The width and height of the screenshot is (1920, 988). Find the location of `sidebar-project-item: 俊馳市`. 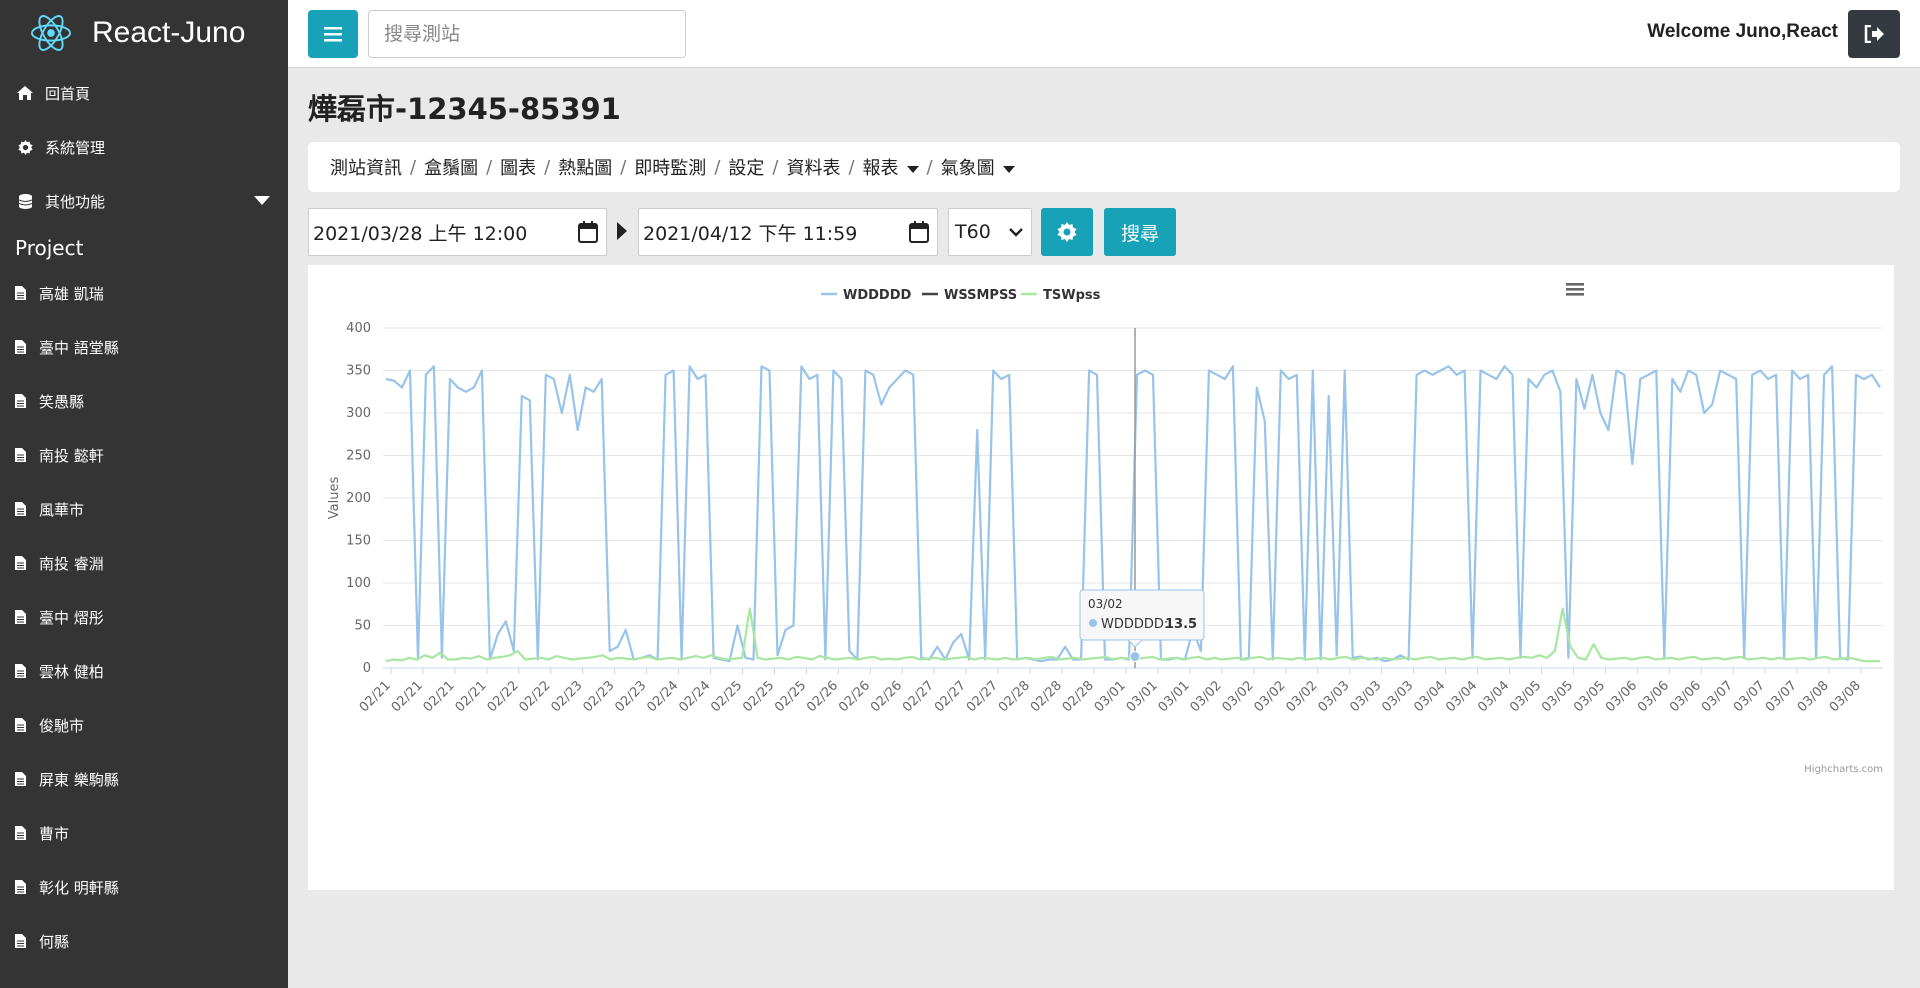

sidebar-project-item: 俊馳市 is located at coordinates (144, 725).